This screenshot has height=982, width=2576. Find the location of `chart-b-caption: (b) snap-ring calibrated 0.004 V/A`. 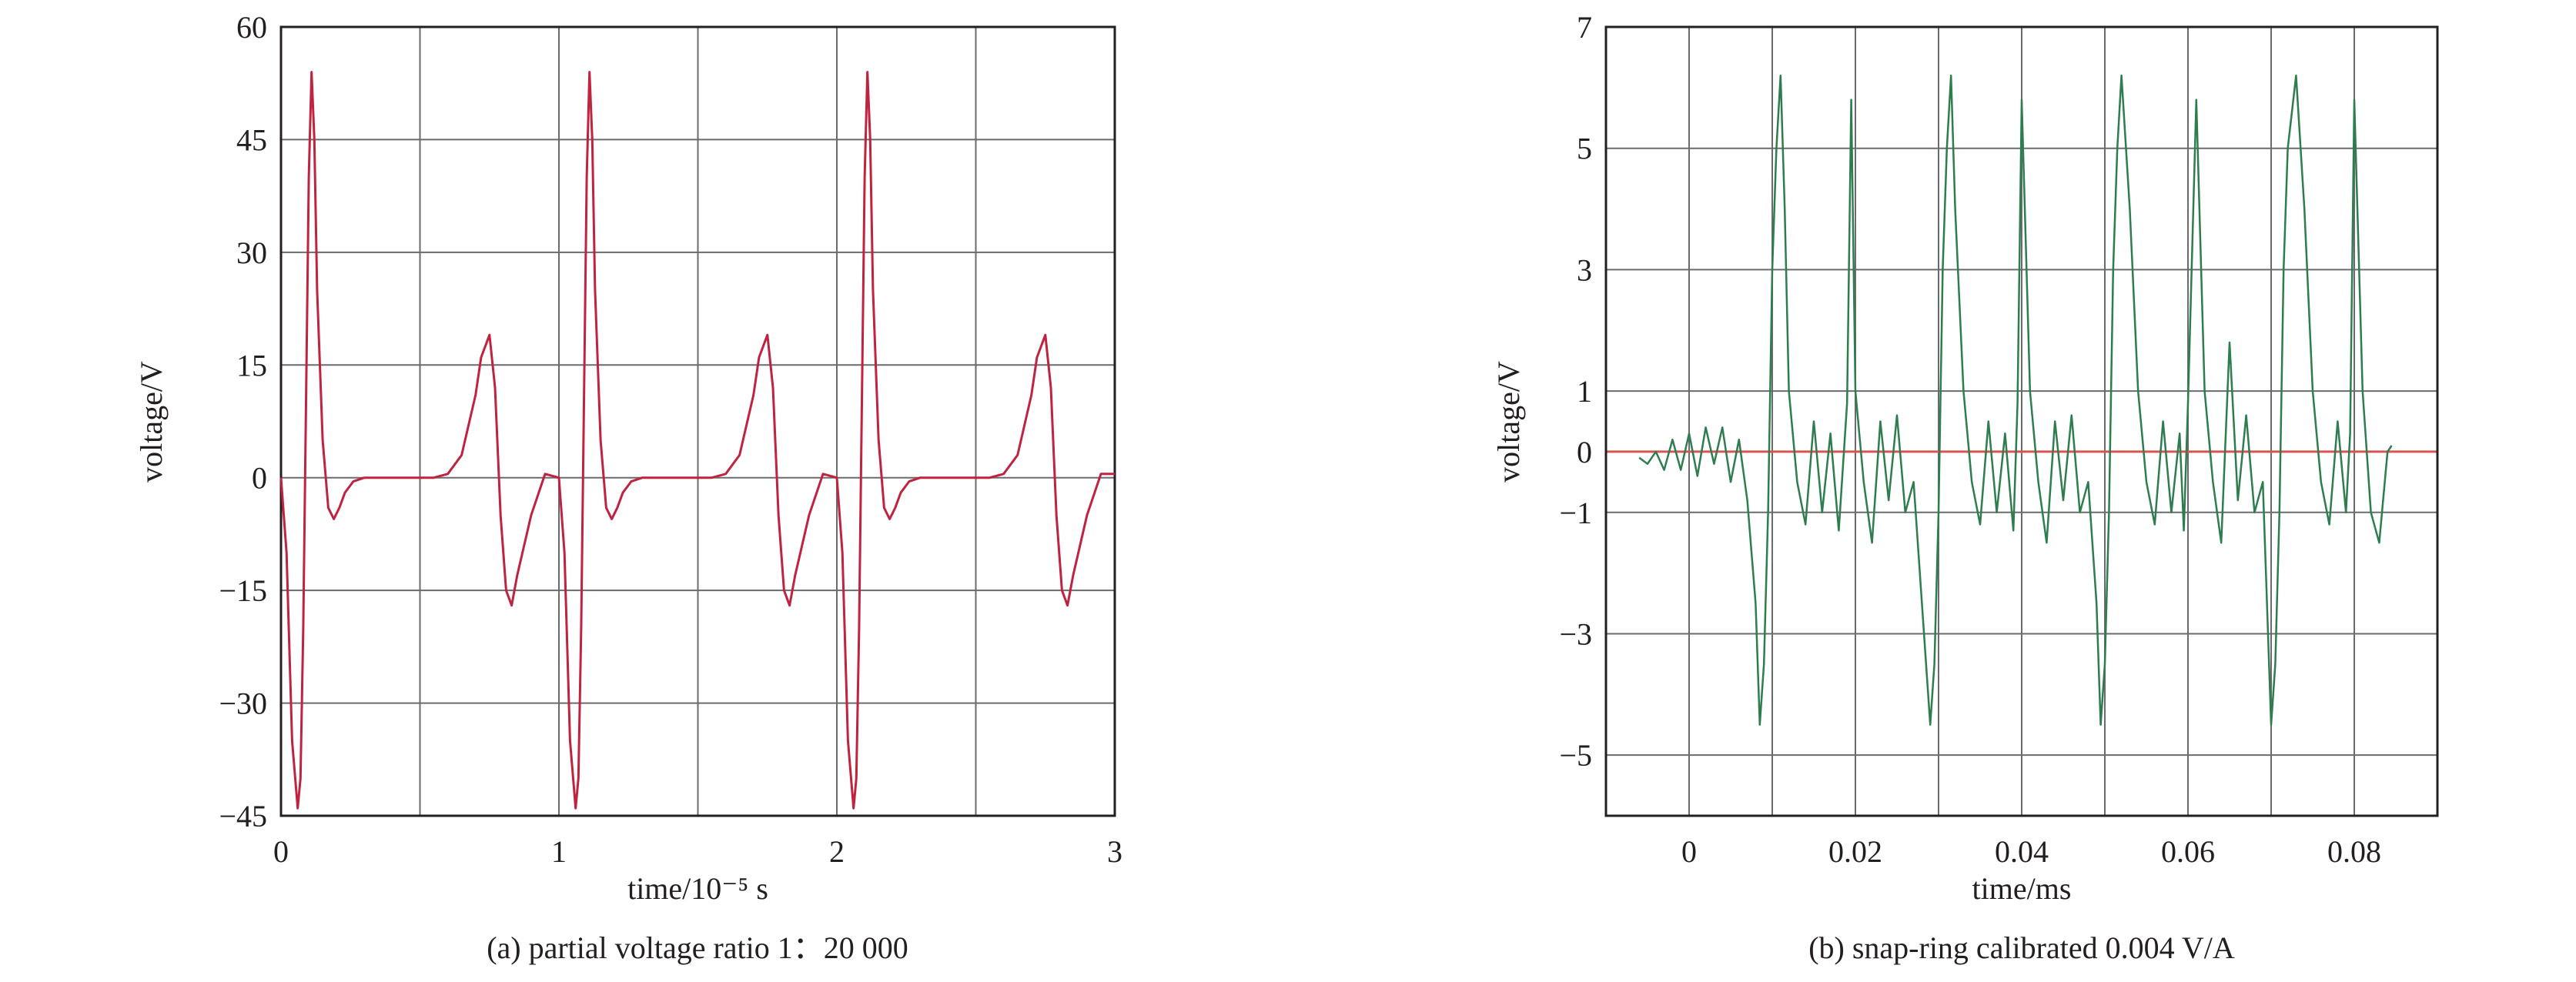

chart-b-caption: (b) snap-ring calibrated 0.004 V/A is located at coordinates (2022, 947).